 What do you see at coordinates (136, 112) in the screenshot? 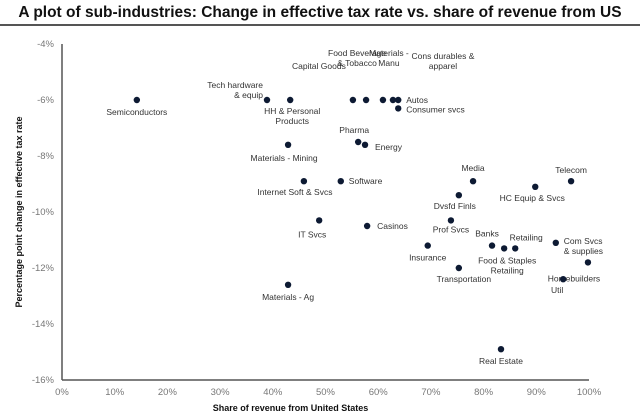
I see `data-point-label: Semiconductors` at bounding box center [136, 112].